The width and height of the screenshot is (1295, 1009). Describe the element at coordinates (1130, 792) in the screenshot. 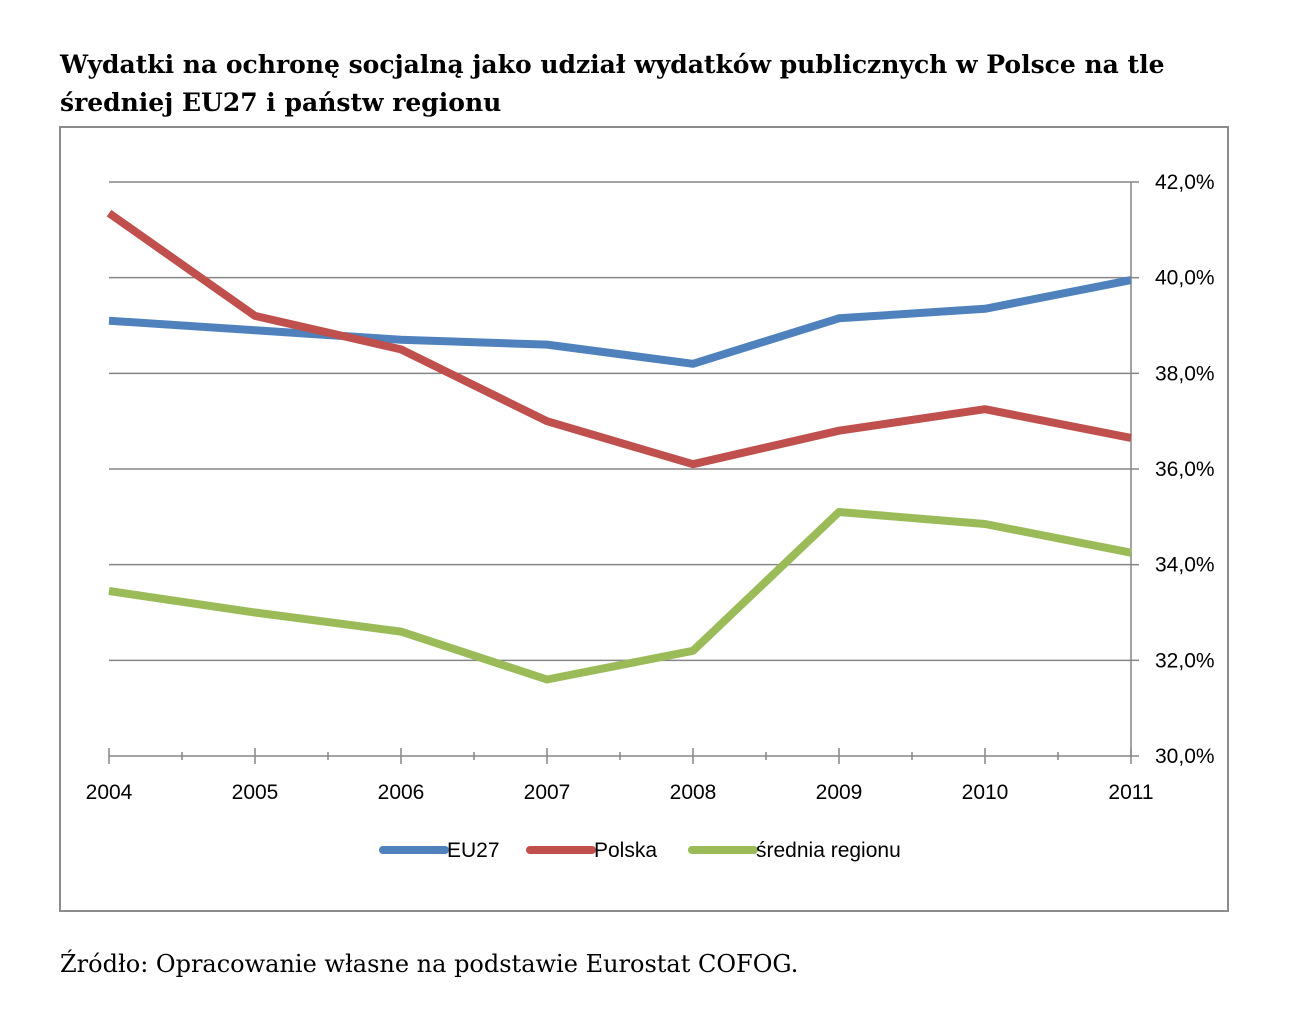

I see `x-tick-label: 2011` at that location.